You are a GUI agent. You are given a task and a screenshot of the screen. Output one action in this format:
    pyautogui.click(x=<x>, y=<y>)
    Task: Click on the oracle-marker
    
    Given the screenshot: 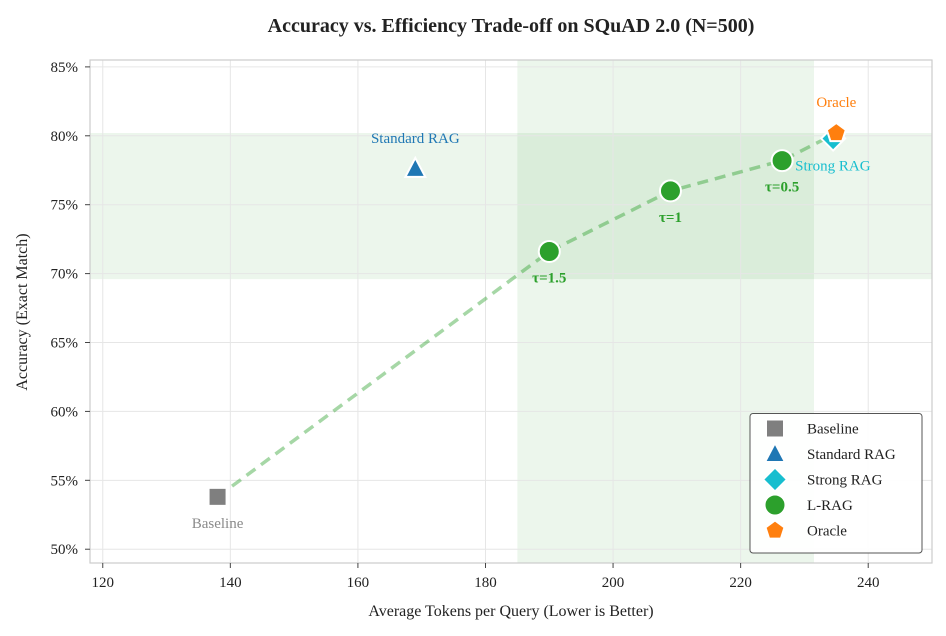 What is the action you would take?
    pyautogui.click(x=836, y=132)
    